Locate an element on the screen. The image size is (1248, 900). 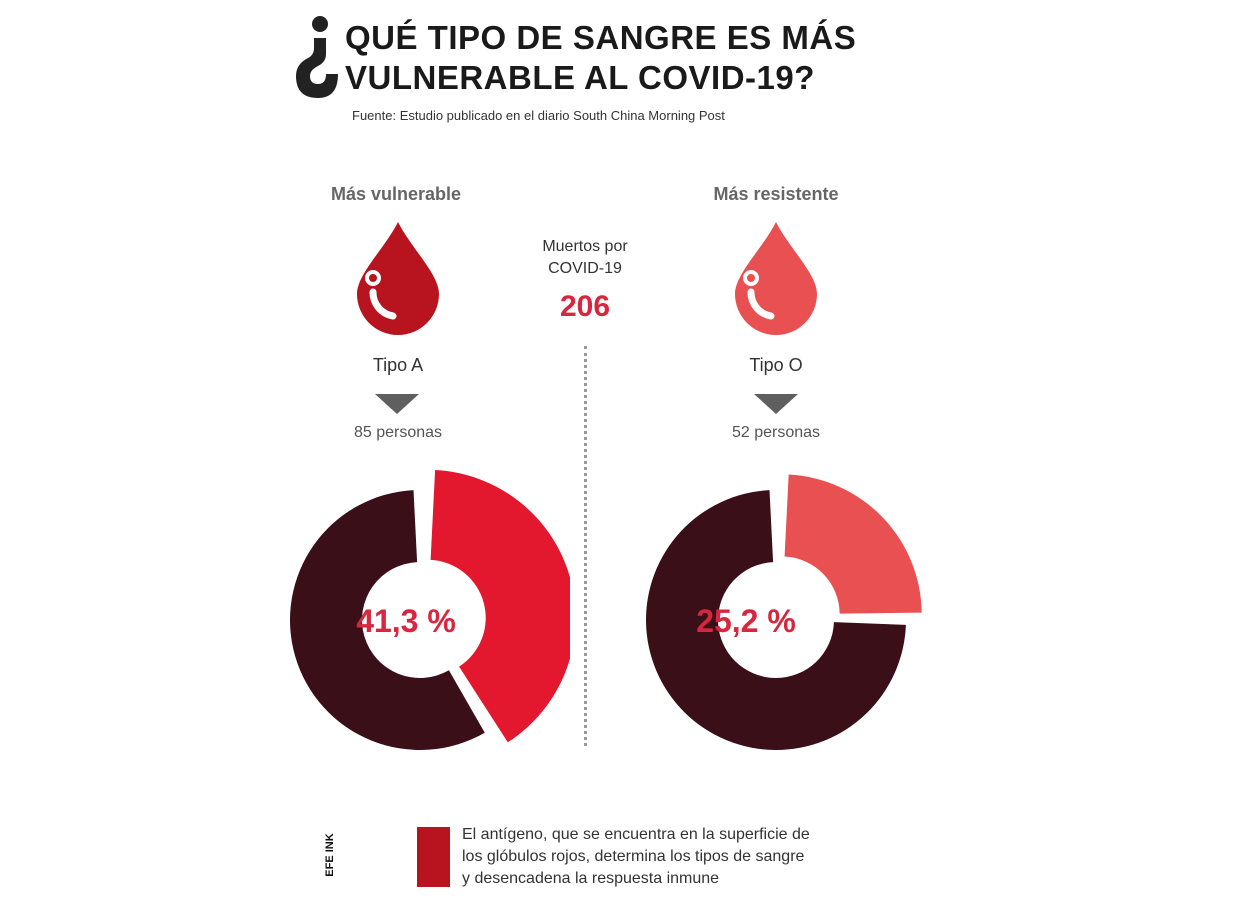
logo-text: EFE INK is located at coordinates (330, 854).